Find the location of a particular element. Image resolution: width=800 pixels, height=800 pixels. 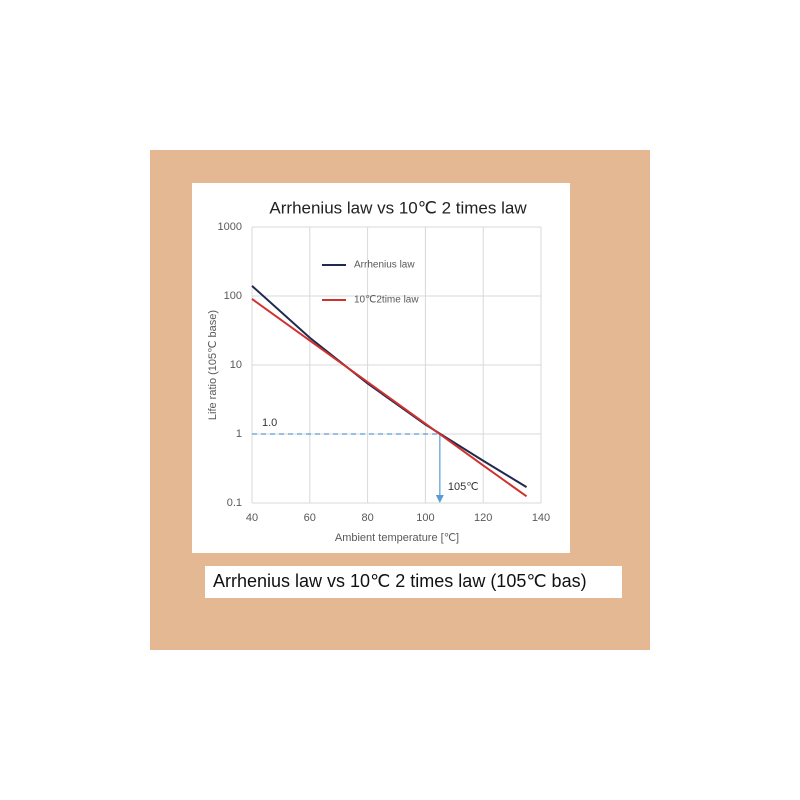

x-axis-label: Ambient temperature [℃] is located at coordinates (397, 538).